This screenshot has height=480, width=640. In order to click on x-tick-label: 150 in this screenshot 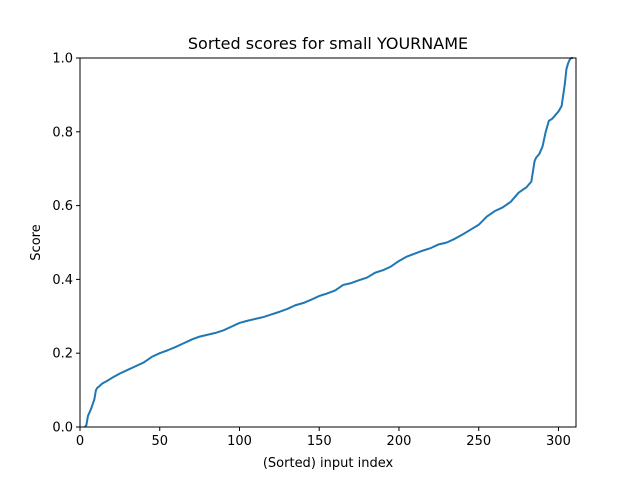, I will do `click(319, 441)`.